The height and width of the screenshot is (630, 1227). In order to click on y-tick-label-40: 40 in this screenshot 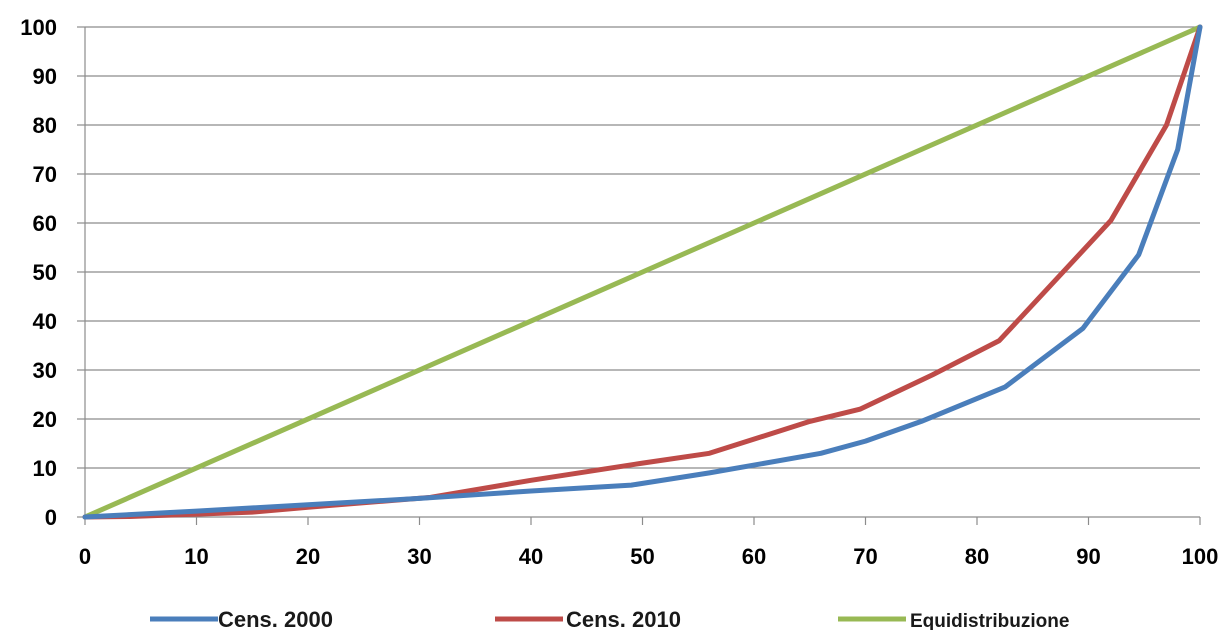, I will do `click(45, 321)`.